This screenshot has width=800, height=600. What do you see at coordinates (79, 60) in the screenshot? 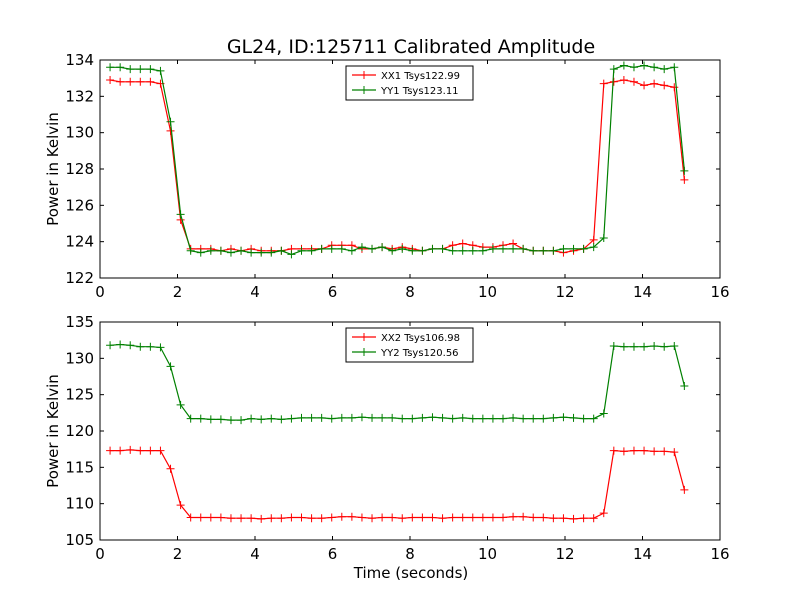
I see `y-tick-label: 134` at bounding box center [79, 60].